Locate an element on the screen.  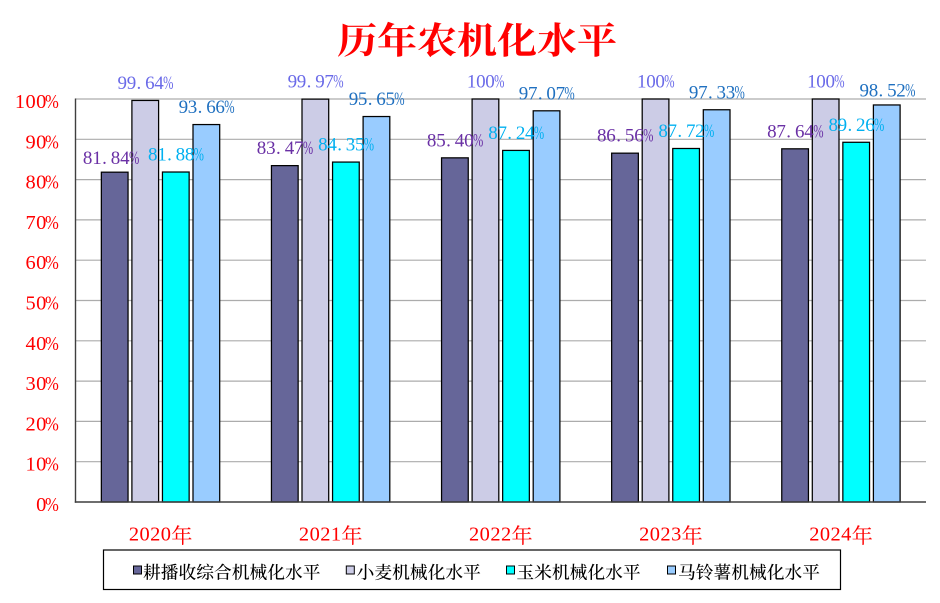
svg-text: 86.56% is located at coordinates (625, 136).